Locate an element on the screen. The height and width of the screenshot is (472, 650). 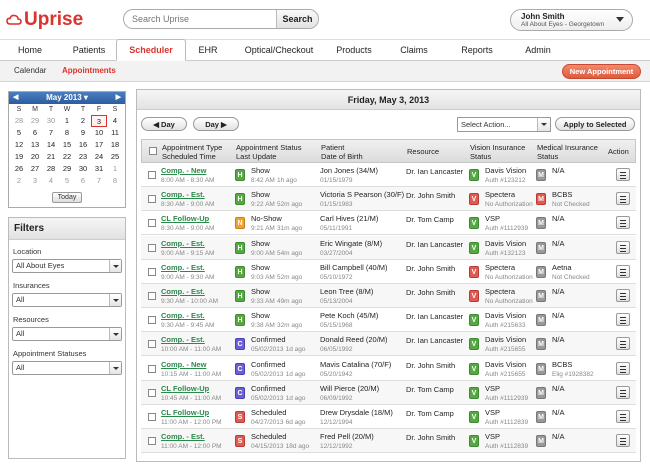
patient-name: Carl Hives (21/M) is located at coordinates (349, 219).